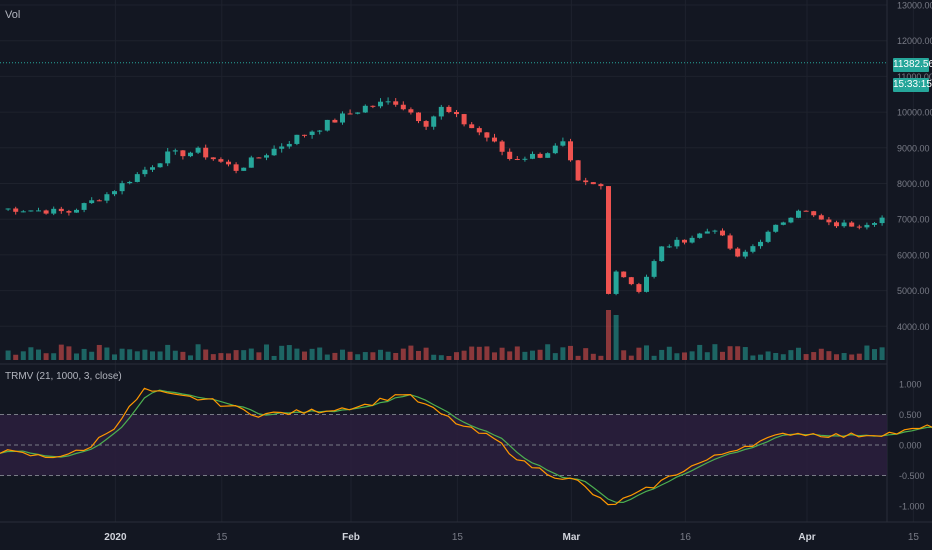 The height and width of the screenshot is (550, 932). What do you see at coordinates (910, 446) in the screenshot?
I see `indicator-axis-label: 0.000` at bounding box center [910, 446].